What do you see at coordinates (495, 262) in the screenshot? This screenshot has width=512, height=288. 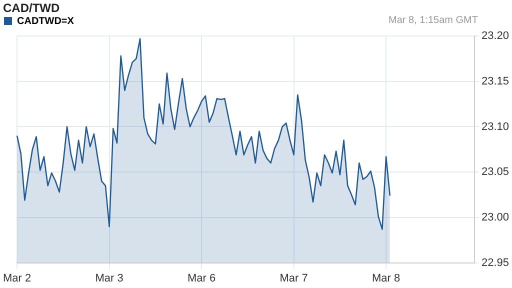 I see `y-tick-label: 22.95` at bounding box center [495, 262].